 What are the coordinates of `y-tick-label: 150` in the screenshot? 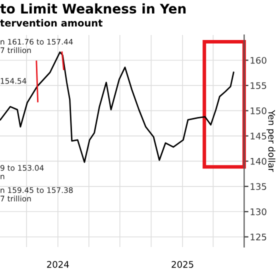 It's located at (258, 110).